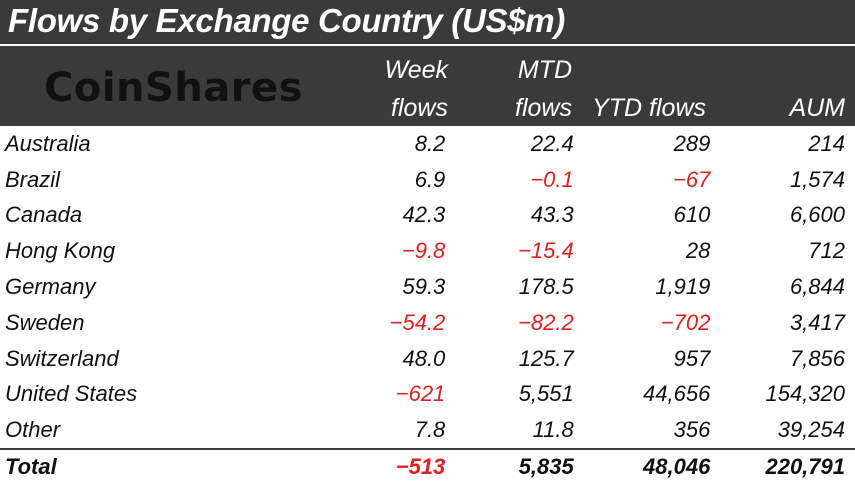  Describe the element at coordinates (424, 215) in the screenshot. I see `week-cell: 42.3` at that location.